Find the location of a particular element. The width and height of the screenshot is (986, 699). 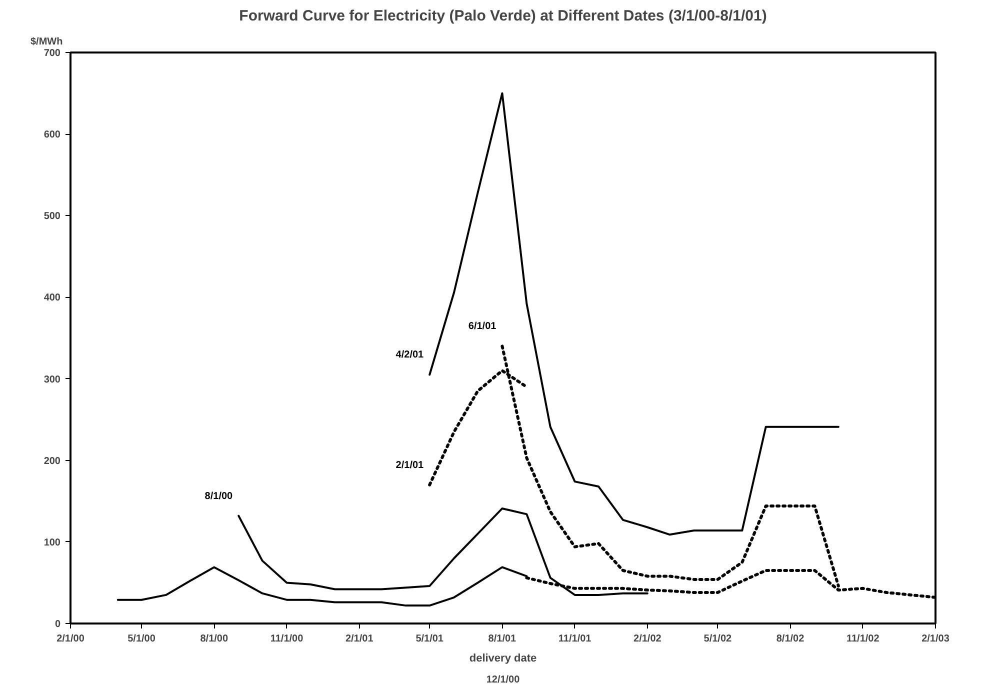

x-tick-label: 5/1/00 is located at coordinates (142, 639).